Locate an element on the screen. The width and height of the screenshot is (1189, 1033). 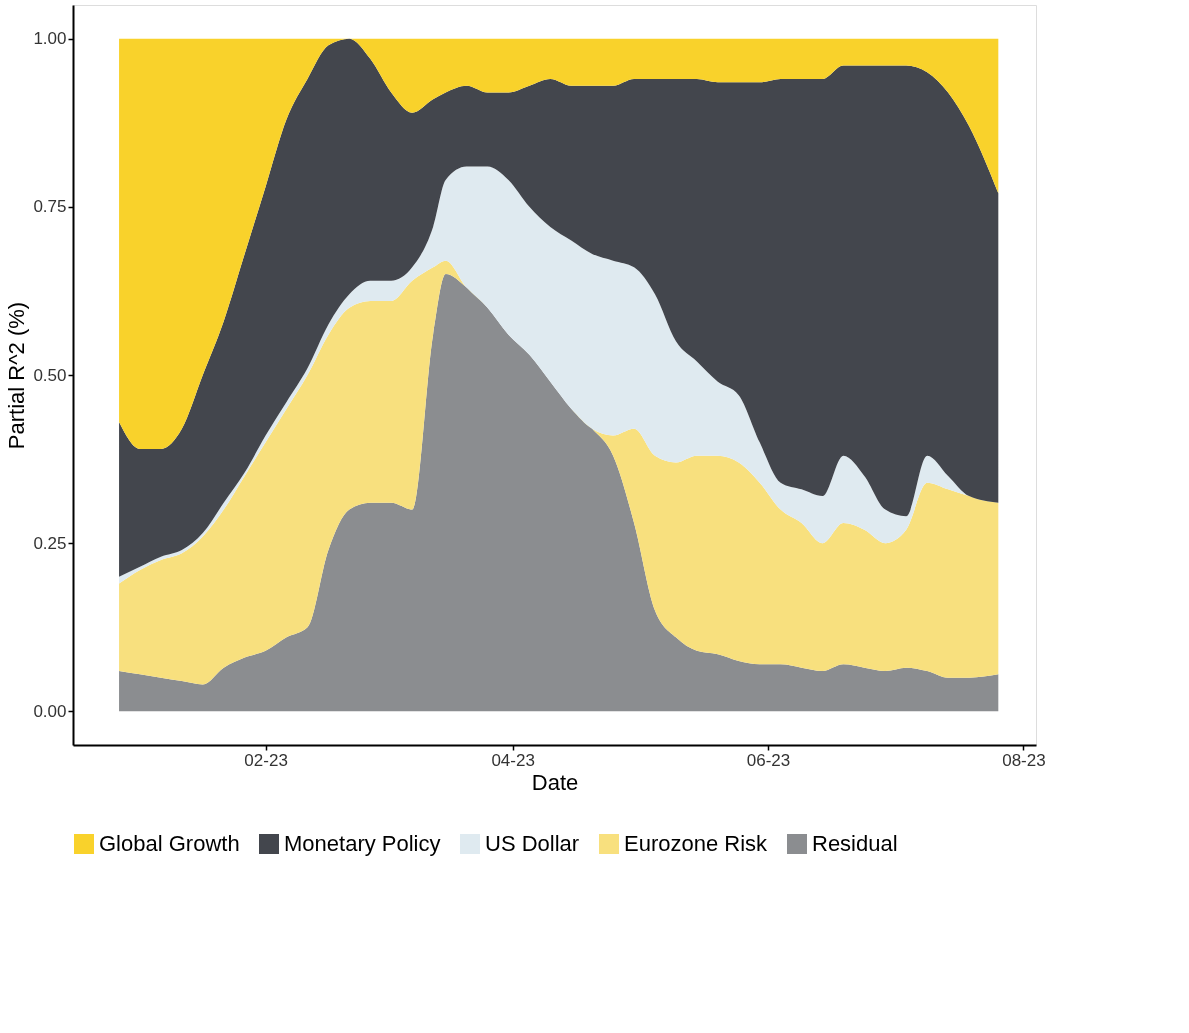
y-axis-title: Partial R^2 (%) is located at coordinates (17, 375).